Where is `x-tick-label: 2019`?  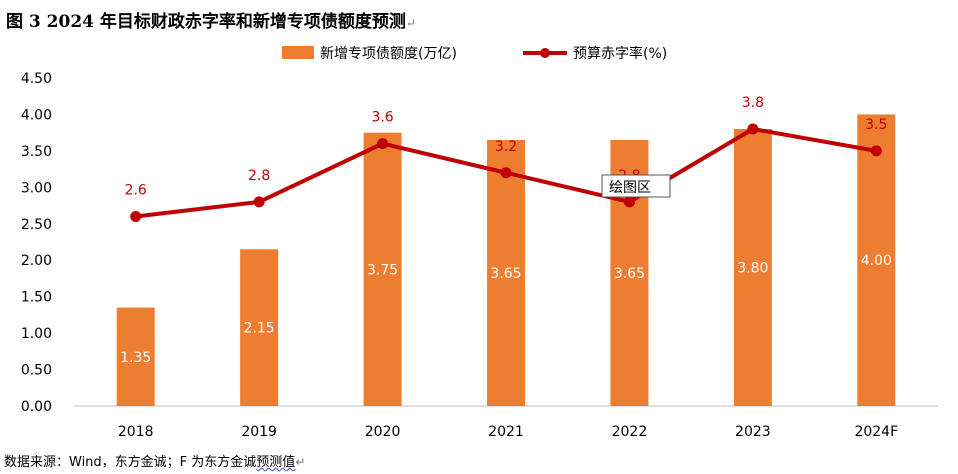 x-tick-label: 2019 is located at coordinates (259, 432).